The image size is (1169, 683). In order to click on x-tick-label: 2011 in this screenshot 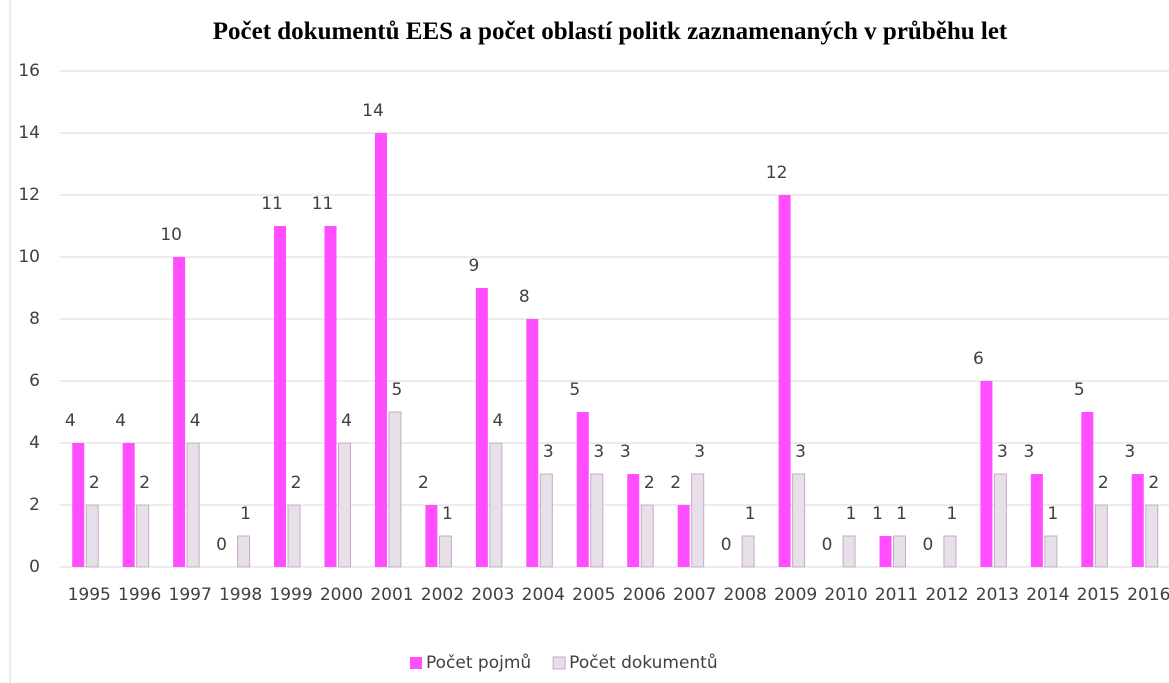, I will do `click(896, 595)`.